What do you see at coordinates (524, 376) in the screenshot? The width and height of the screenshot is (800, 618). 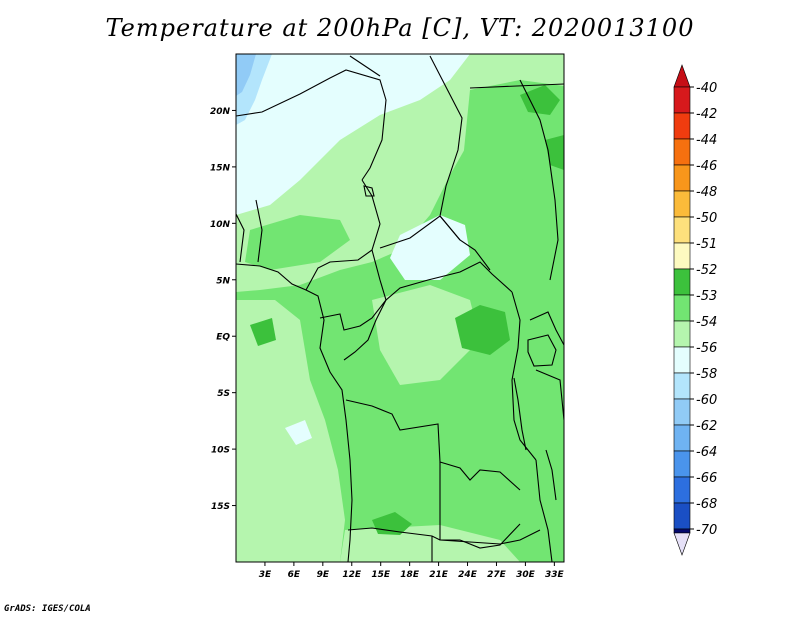 I see `border-drc-east` at bounding box center [524, 376].